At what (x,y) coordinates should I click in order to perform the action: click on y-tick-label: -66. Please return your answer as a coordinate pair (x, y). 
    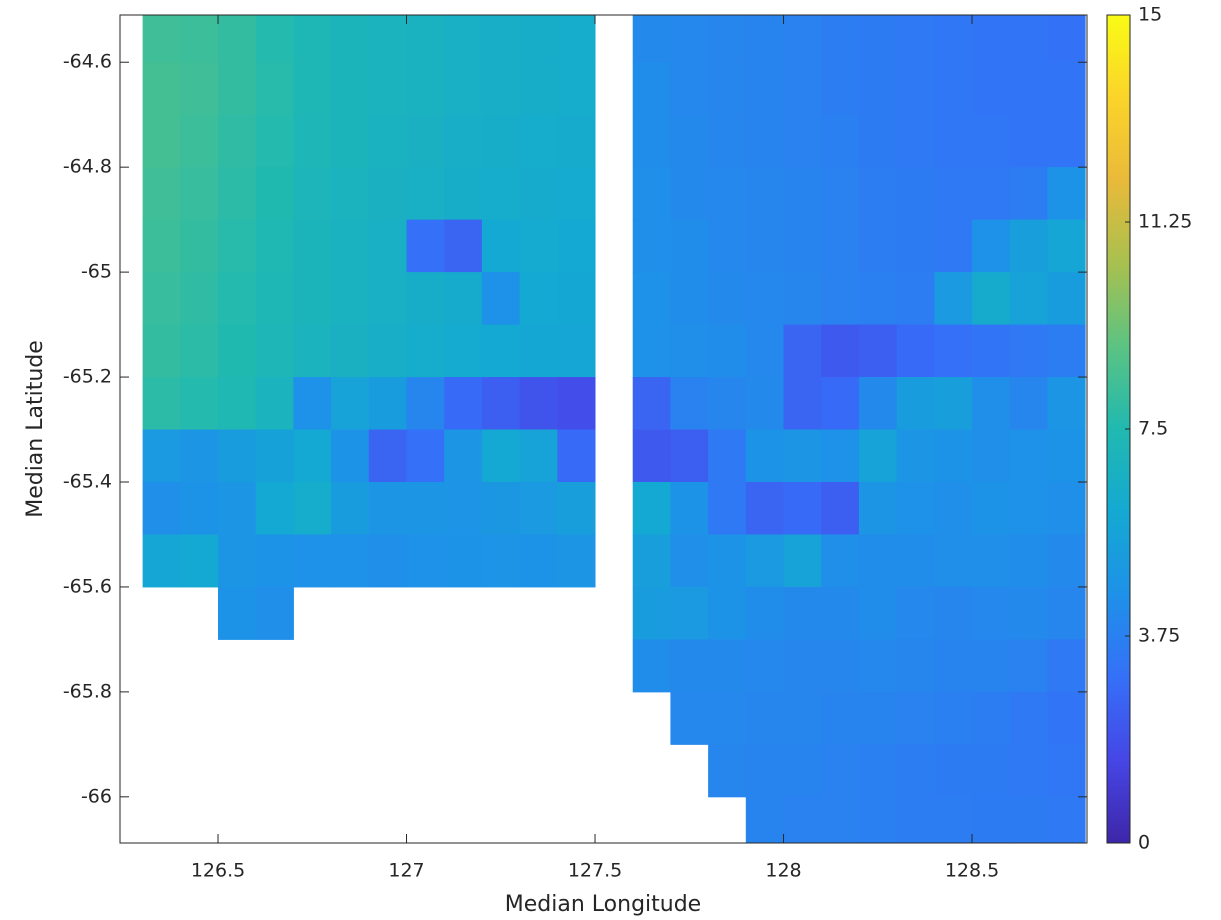
    Looking at the image, I should click on (96, 796).